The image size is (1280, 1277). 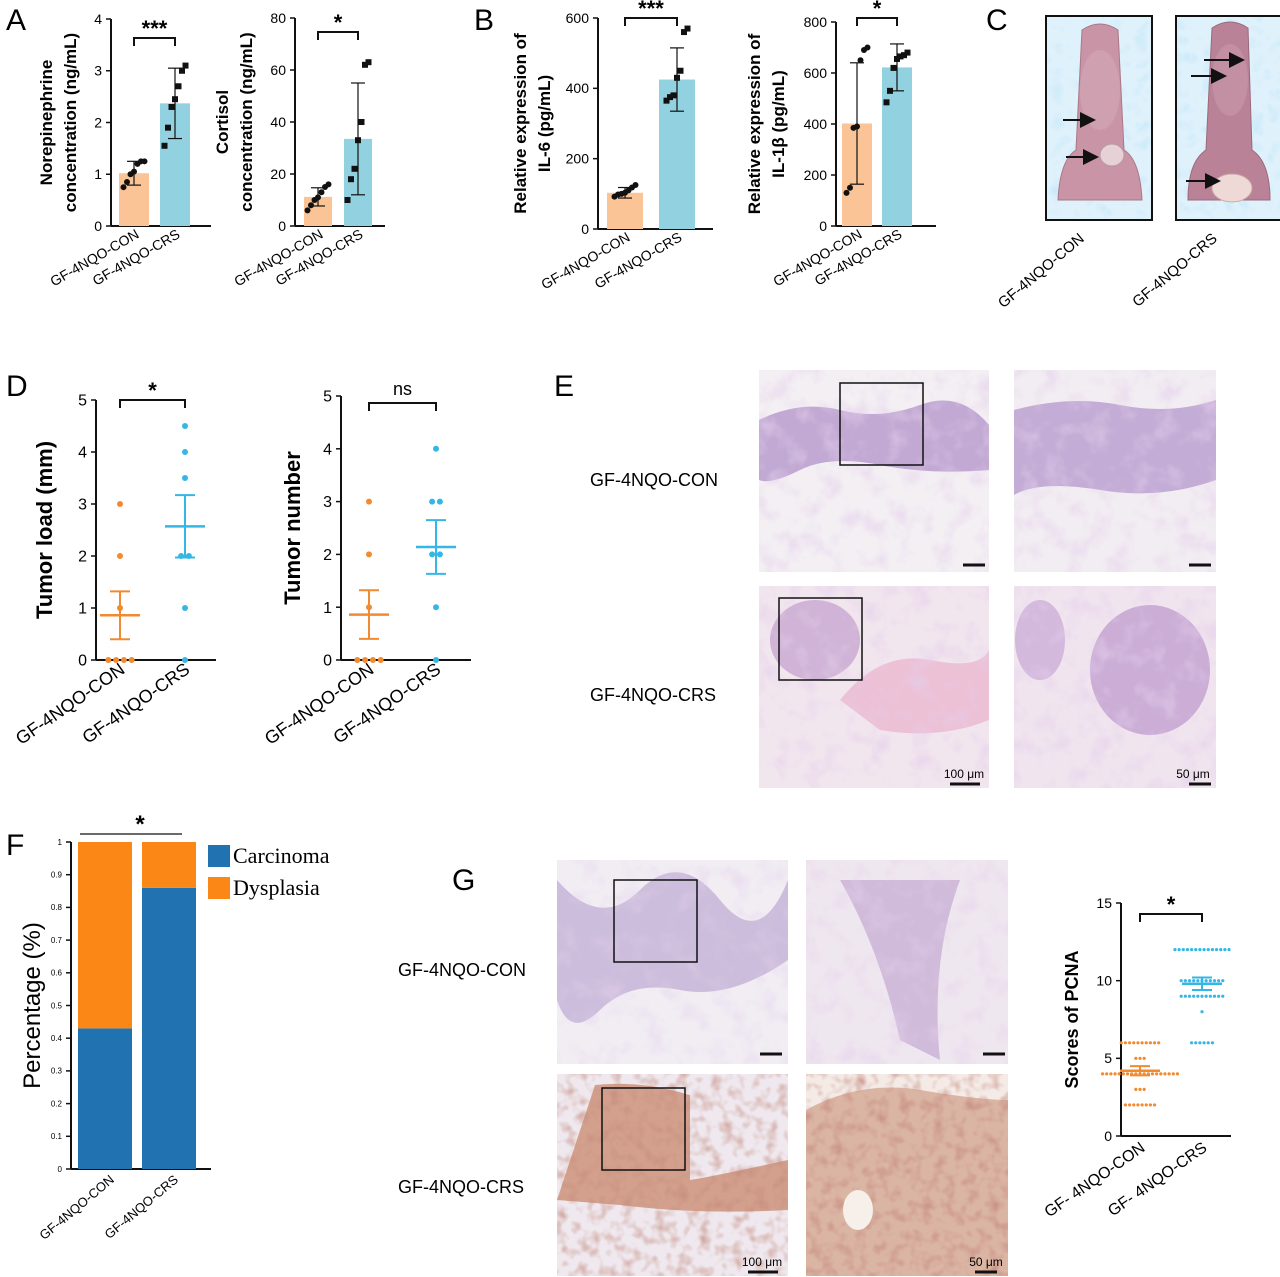 What do you see at coordinates (986, 1262) in the screenshot?
I see `scale-label-g-50: 50 μm` at bounding box center [986, 1262].